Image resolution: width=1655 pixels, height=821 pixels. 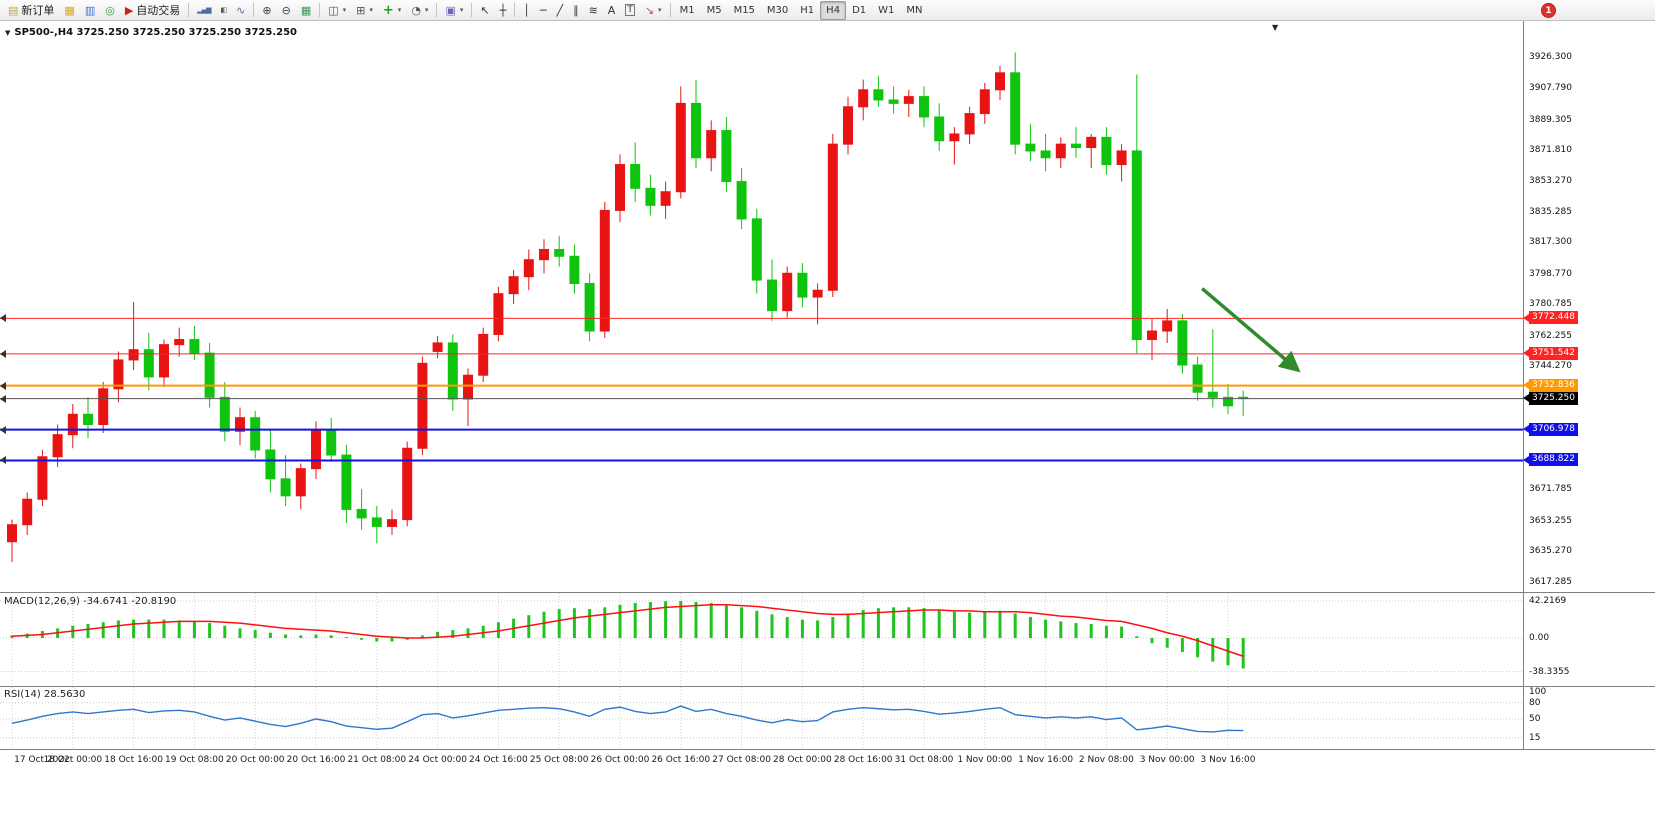 I want to click on time-axis-label: 17 Oct 2022, so click(x=42, y=760).